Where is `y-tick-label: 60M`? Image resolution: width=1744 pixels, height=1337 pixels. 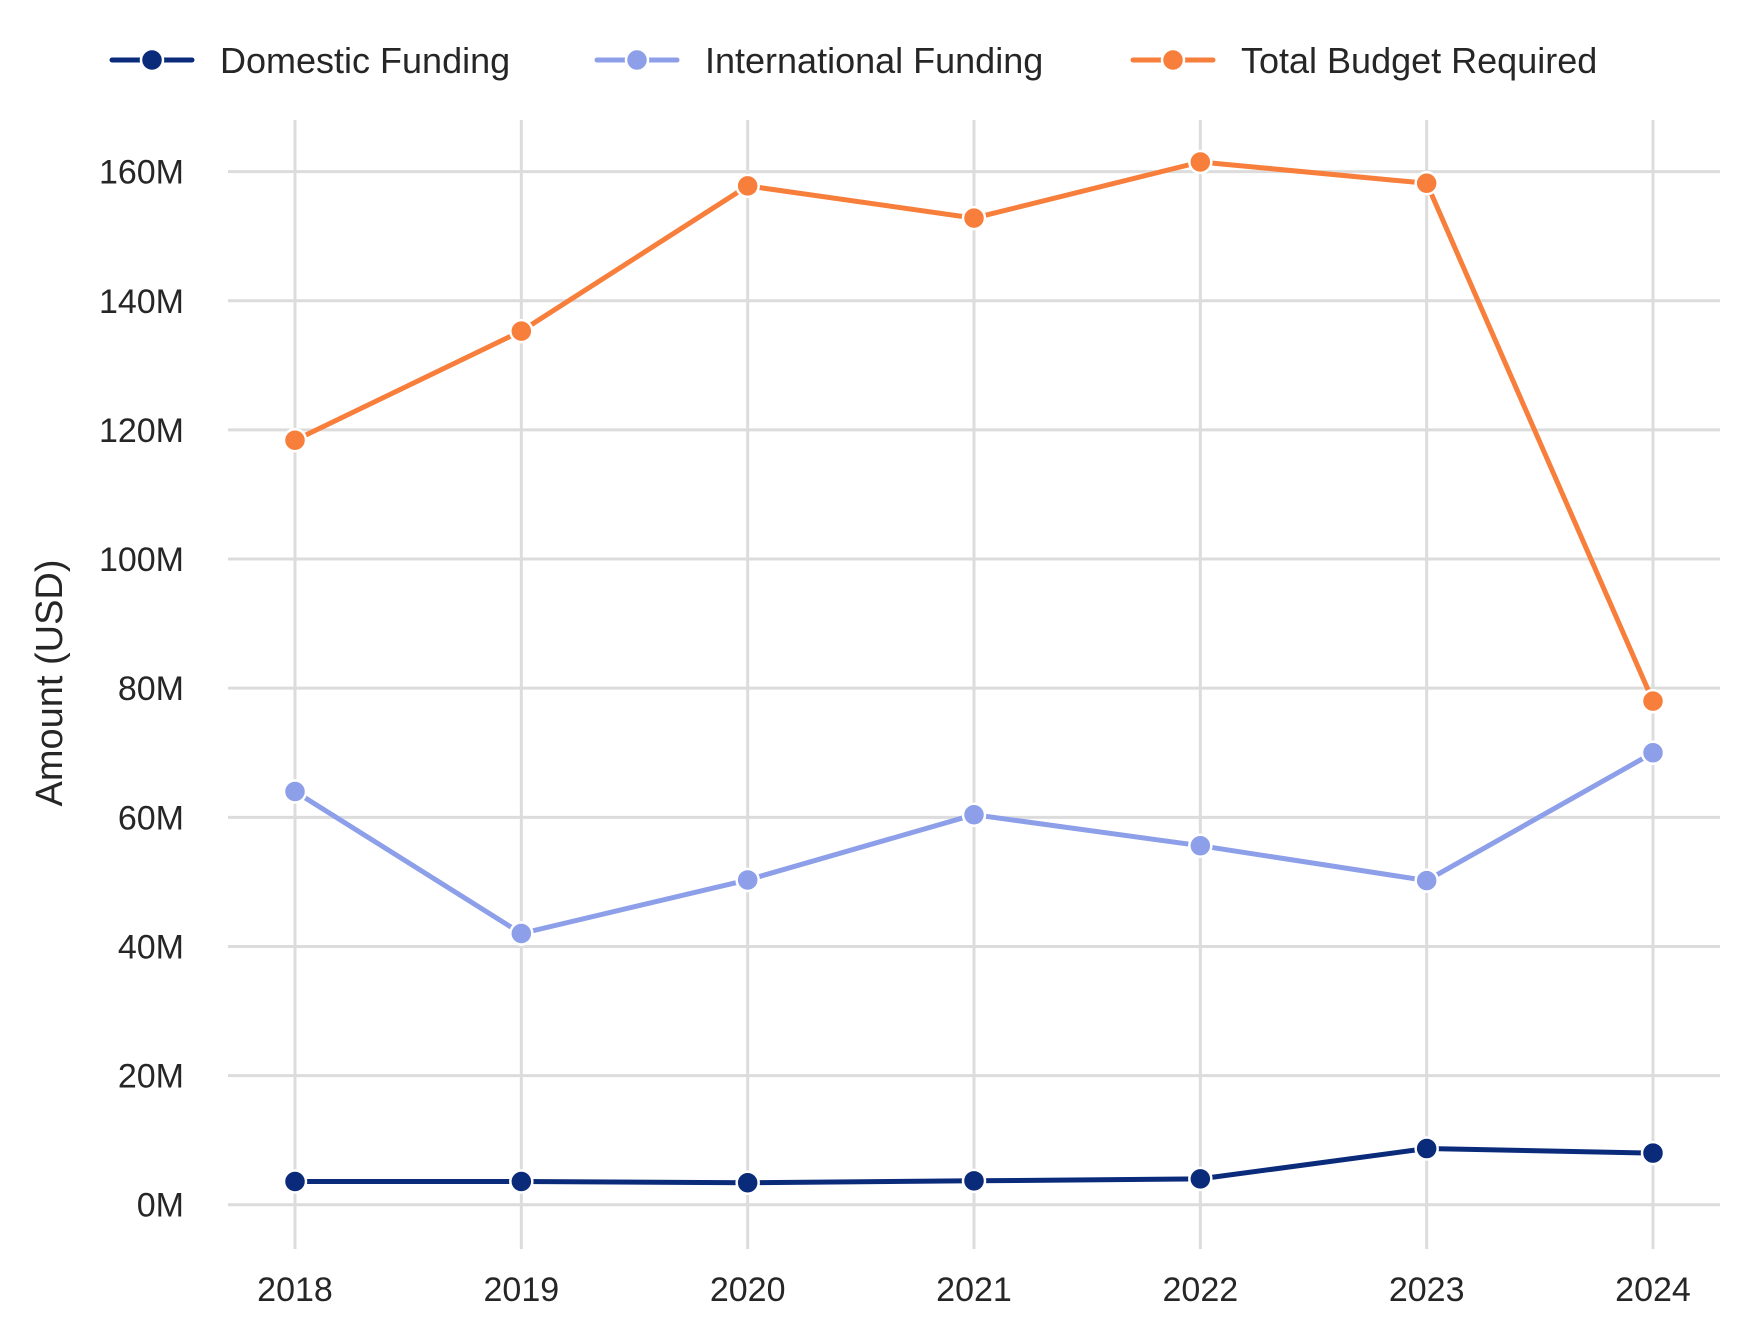
y-tick-label: 60M is located at coordinates (151, 818).